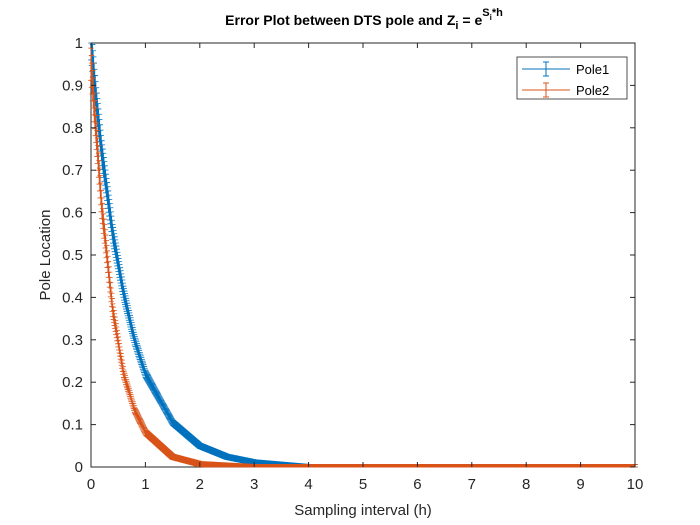 This screenshot has height=525, width=700. I want to click on x-axis-label: Sampling interval (h), so click(363, 510).